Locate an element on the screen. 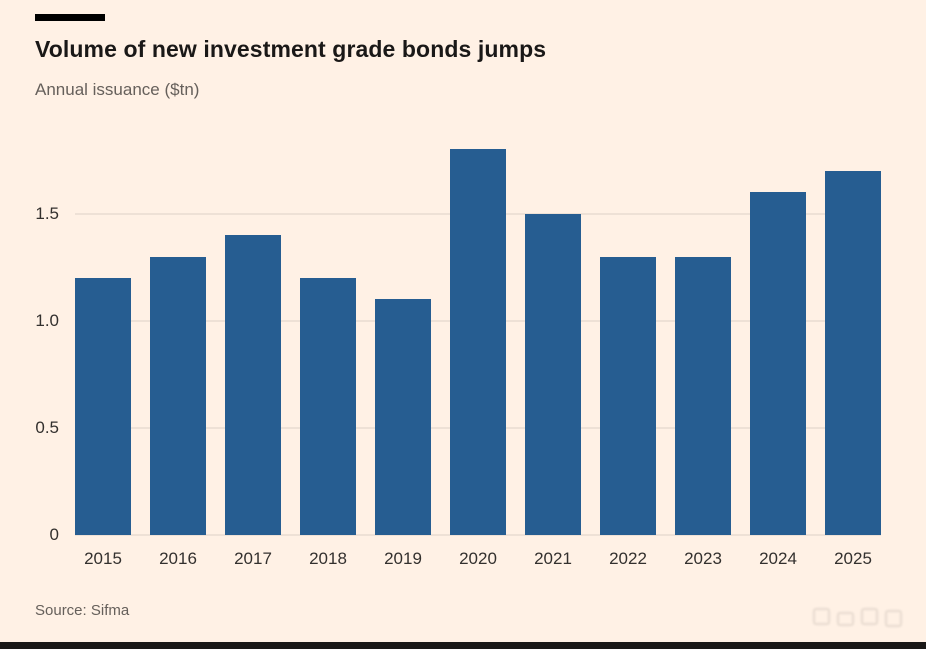  source-note: Source: Sifma is located at coordinates (82, 610).